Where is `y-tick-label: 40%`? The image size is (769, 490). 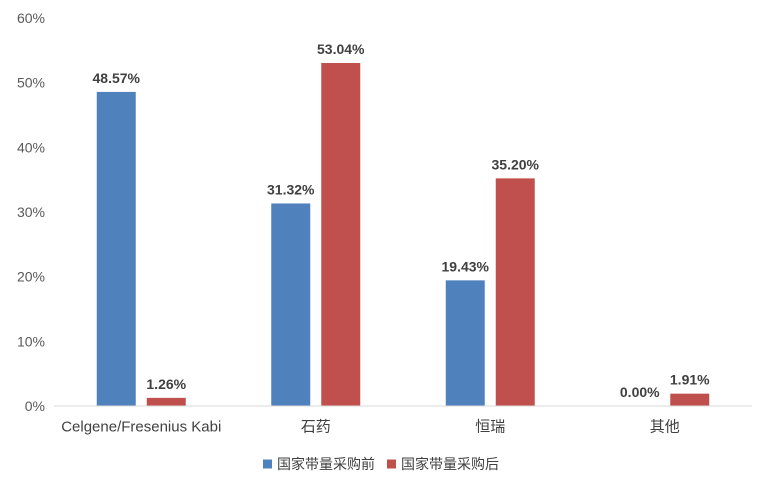
y-tick-label: 40% is located at coordinates (31, 147).